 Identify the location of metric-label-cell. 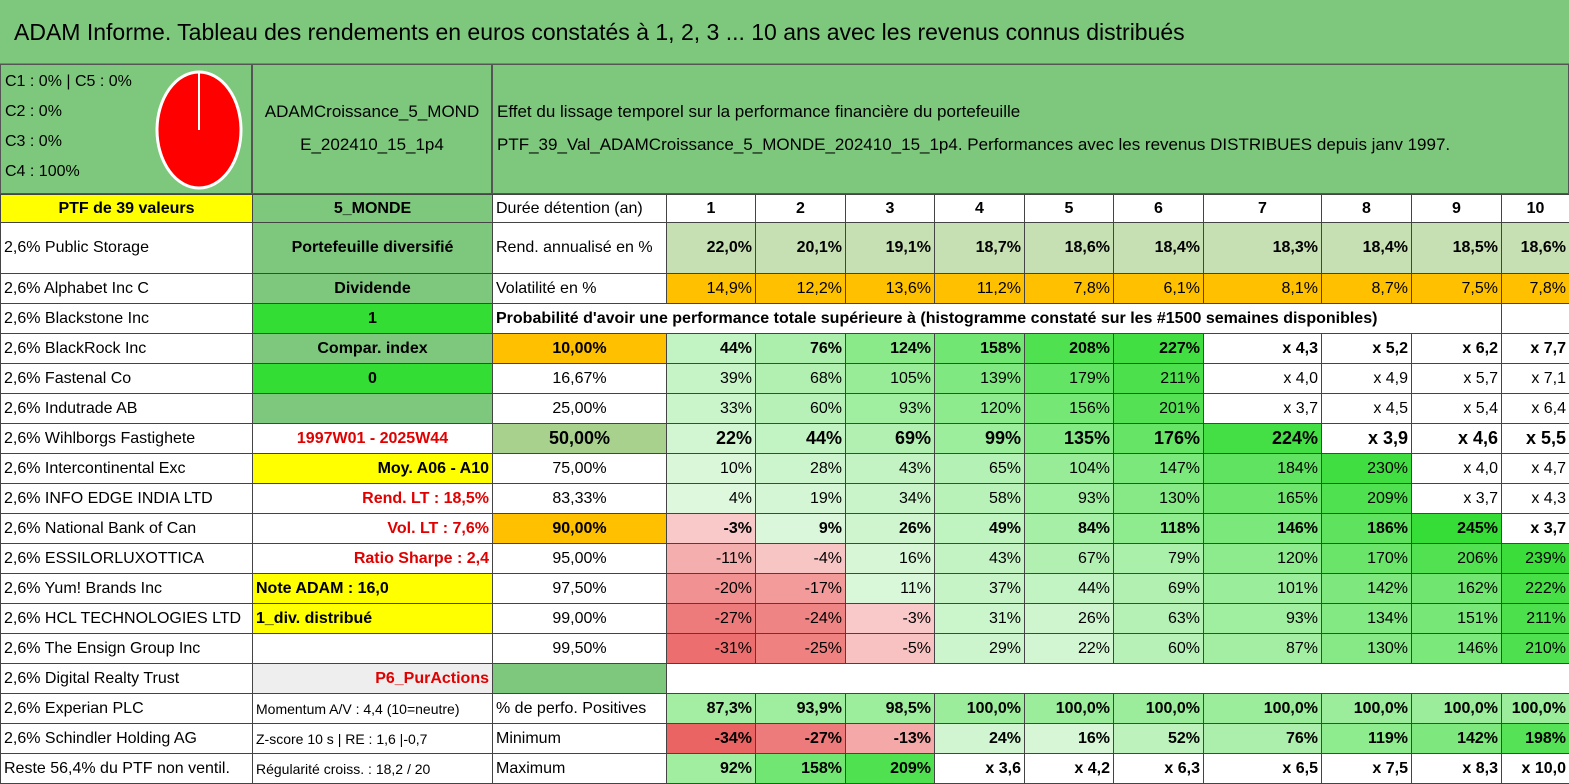
(580, 679).